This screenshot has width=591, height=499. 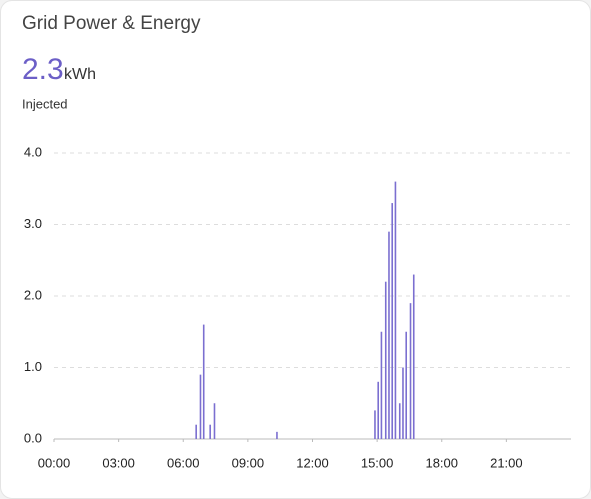 What do you see at coordinates (33, 366) in the screenshot?
I see `y-tick-label: 1.0` at bounding box center [33, 366].